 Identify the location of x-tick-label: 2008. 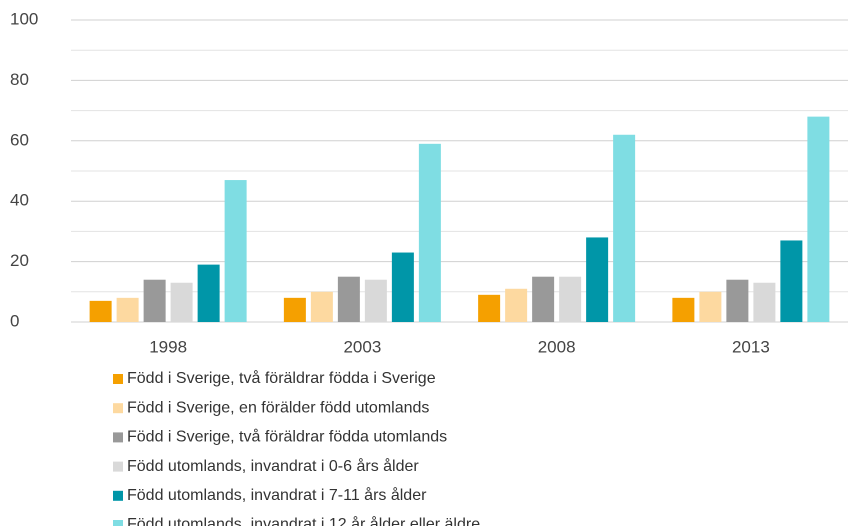
(557, 346).